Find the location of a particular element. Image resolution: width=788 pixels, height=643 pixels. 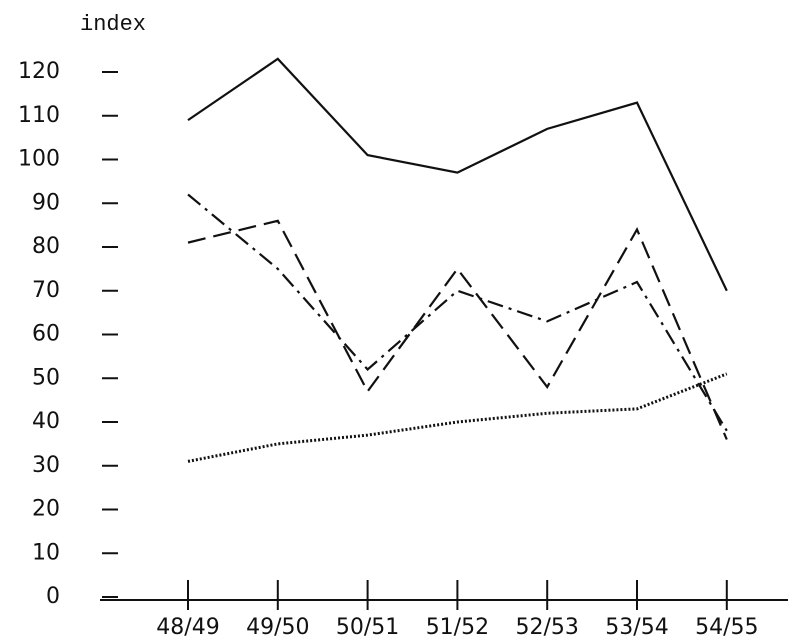

y-tick-label: 120 is located at coordinates (39, 71).